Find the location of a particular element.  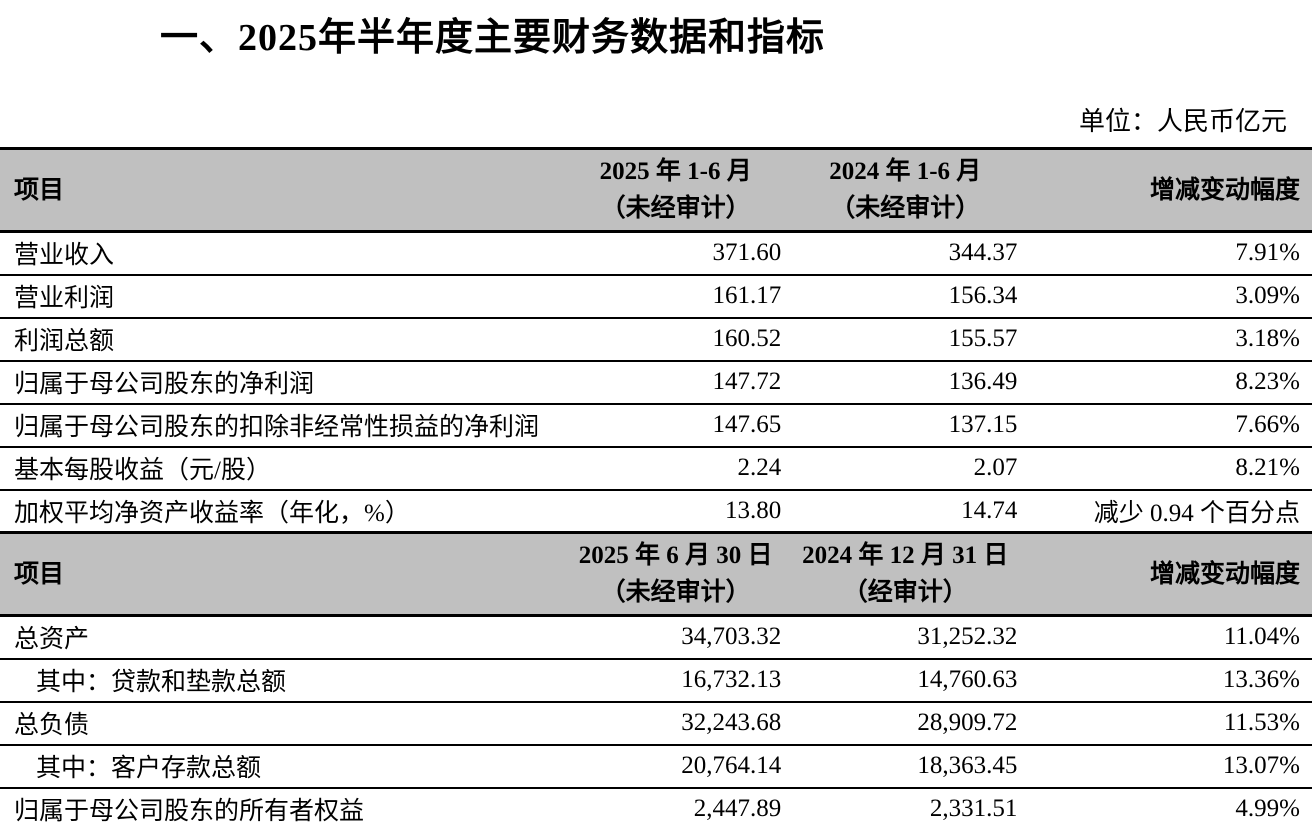

table-row: 总负债 32,243.68 28,909.72 11.53% is located at coordinates (656, 723).